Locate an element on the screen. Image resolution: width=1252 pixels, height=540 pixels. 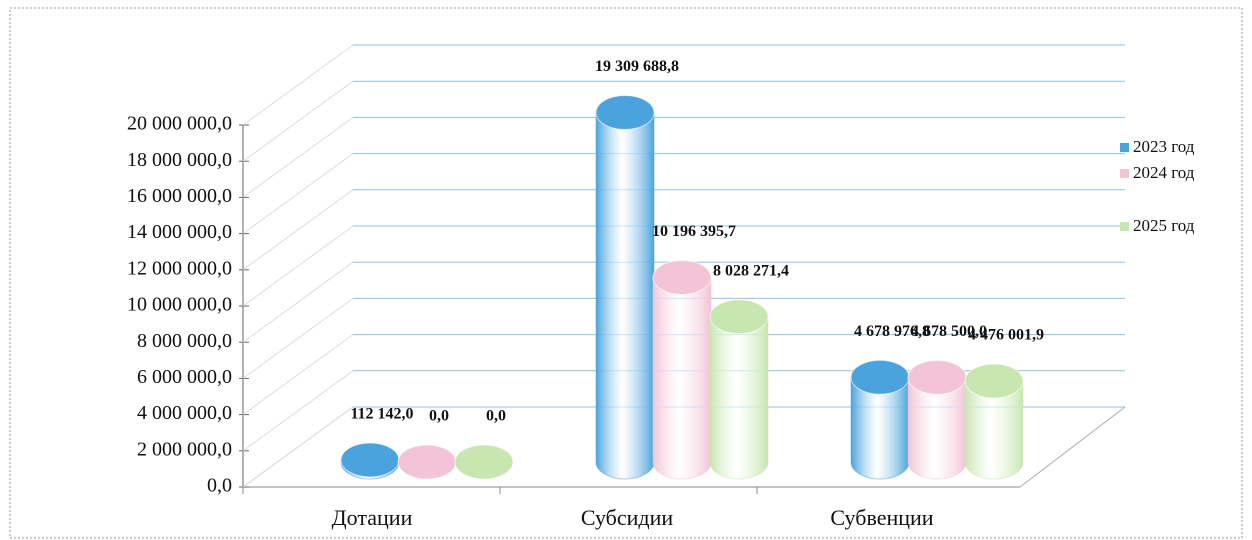
value-label: 8 028 271,4 is located at coordinates (751, 270).